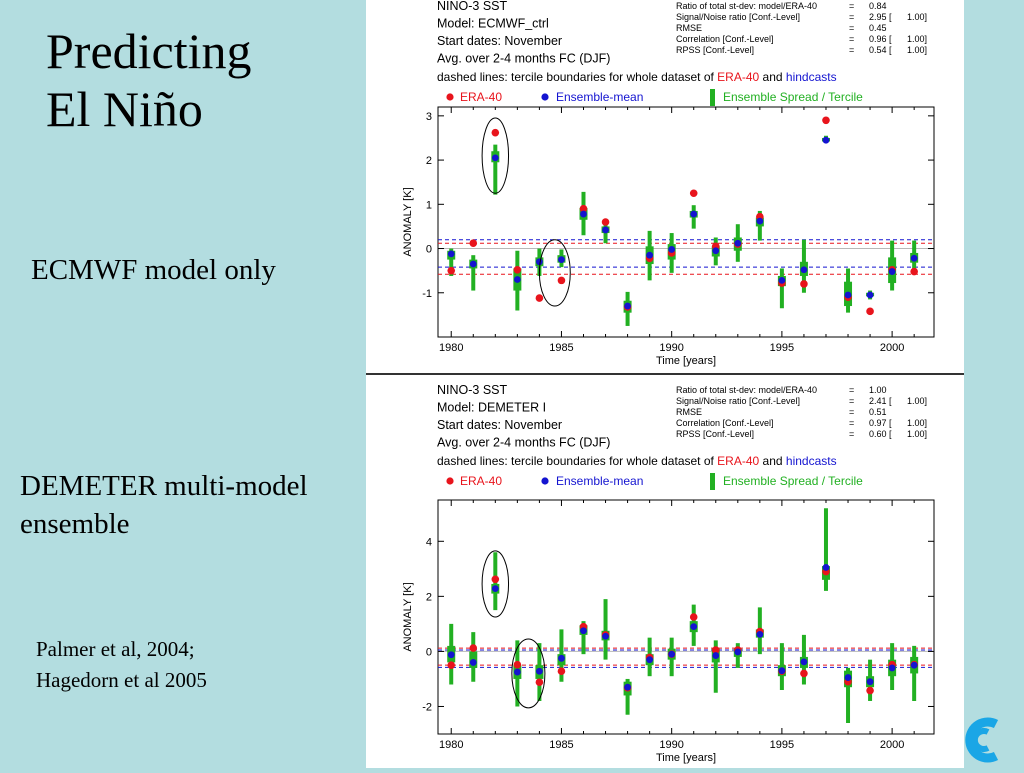 Image resolution: width=1024 pixels, height=773 pixels. What do you see at coordinates (153, 270) in the screenshot?
I see `caption-ecmwf: ECMWF model only` at bounding box center [153, 270].